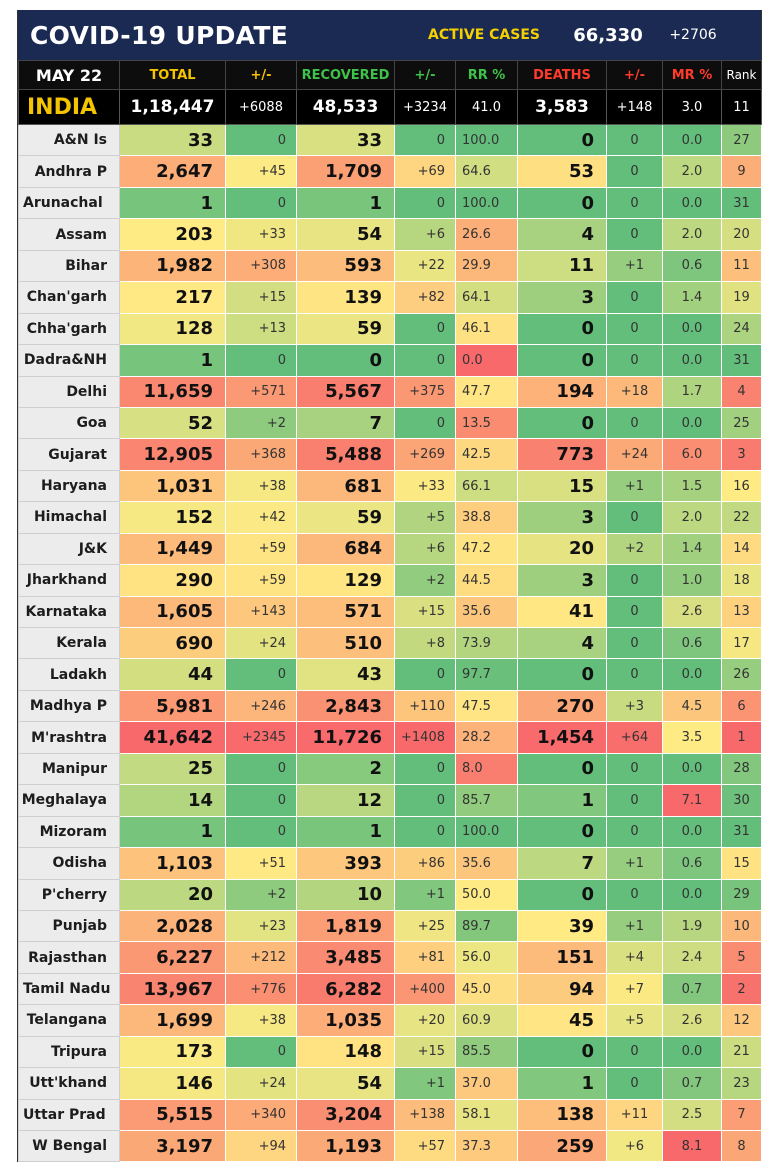  I want to click on mr-header: MR %, so click(692, 75).